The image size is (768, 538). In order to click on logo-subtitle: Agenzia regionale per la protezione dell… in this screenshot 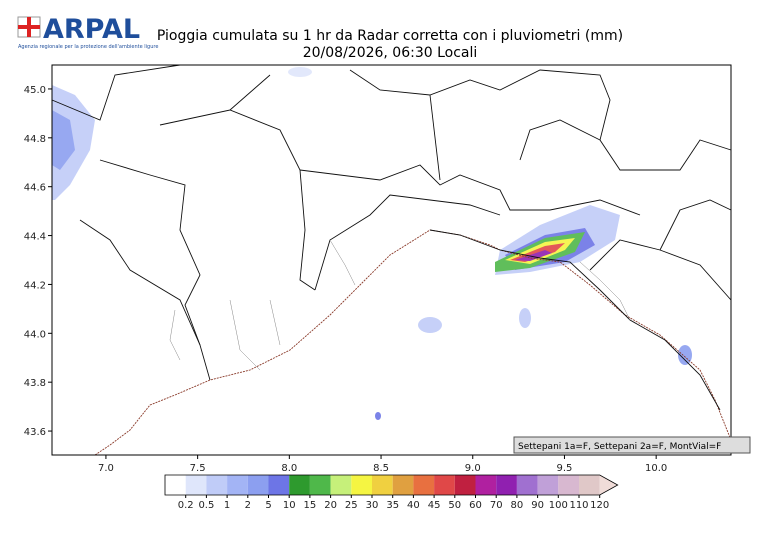, I will do `click(88, 47)`.